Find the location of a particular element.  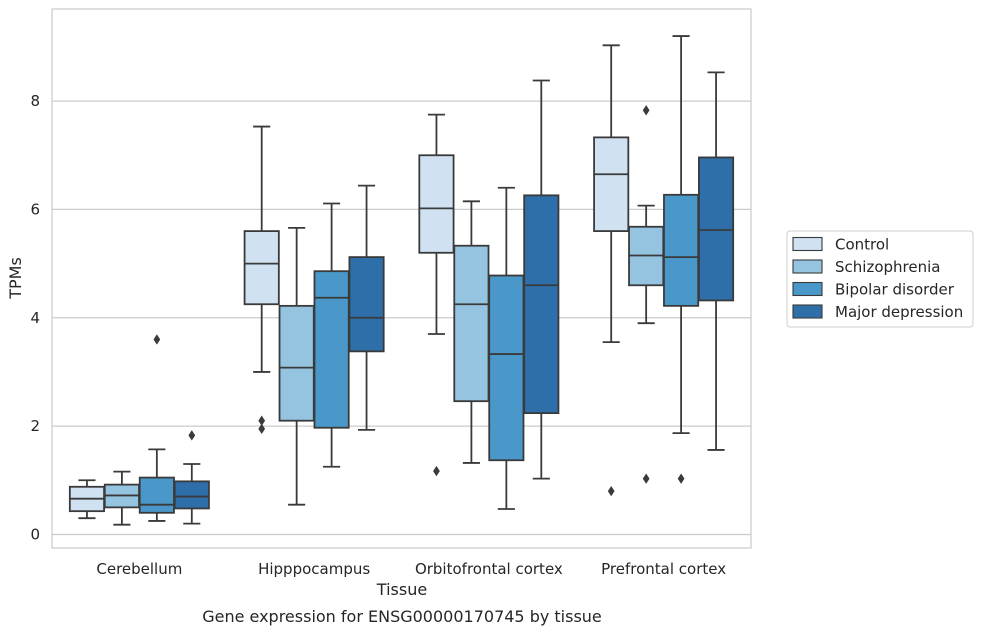

y-tick-label: 8 is located at coordinates (35, 101).